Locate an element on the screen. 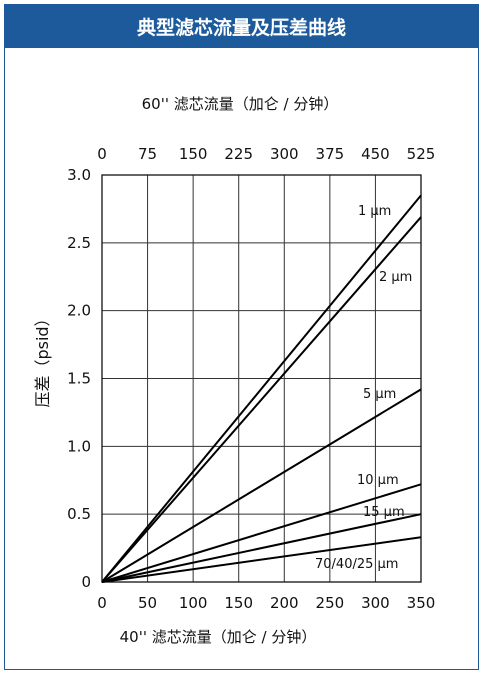  y-tick-label: 1.5 is located at coordinates (79, 379).